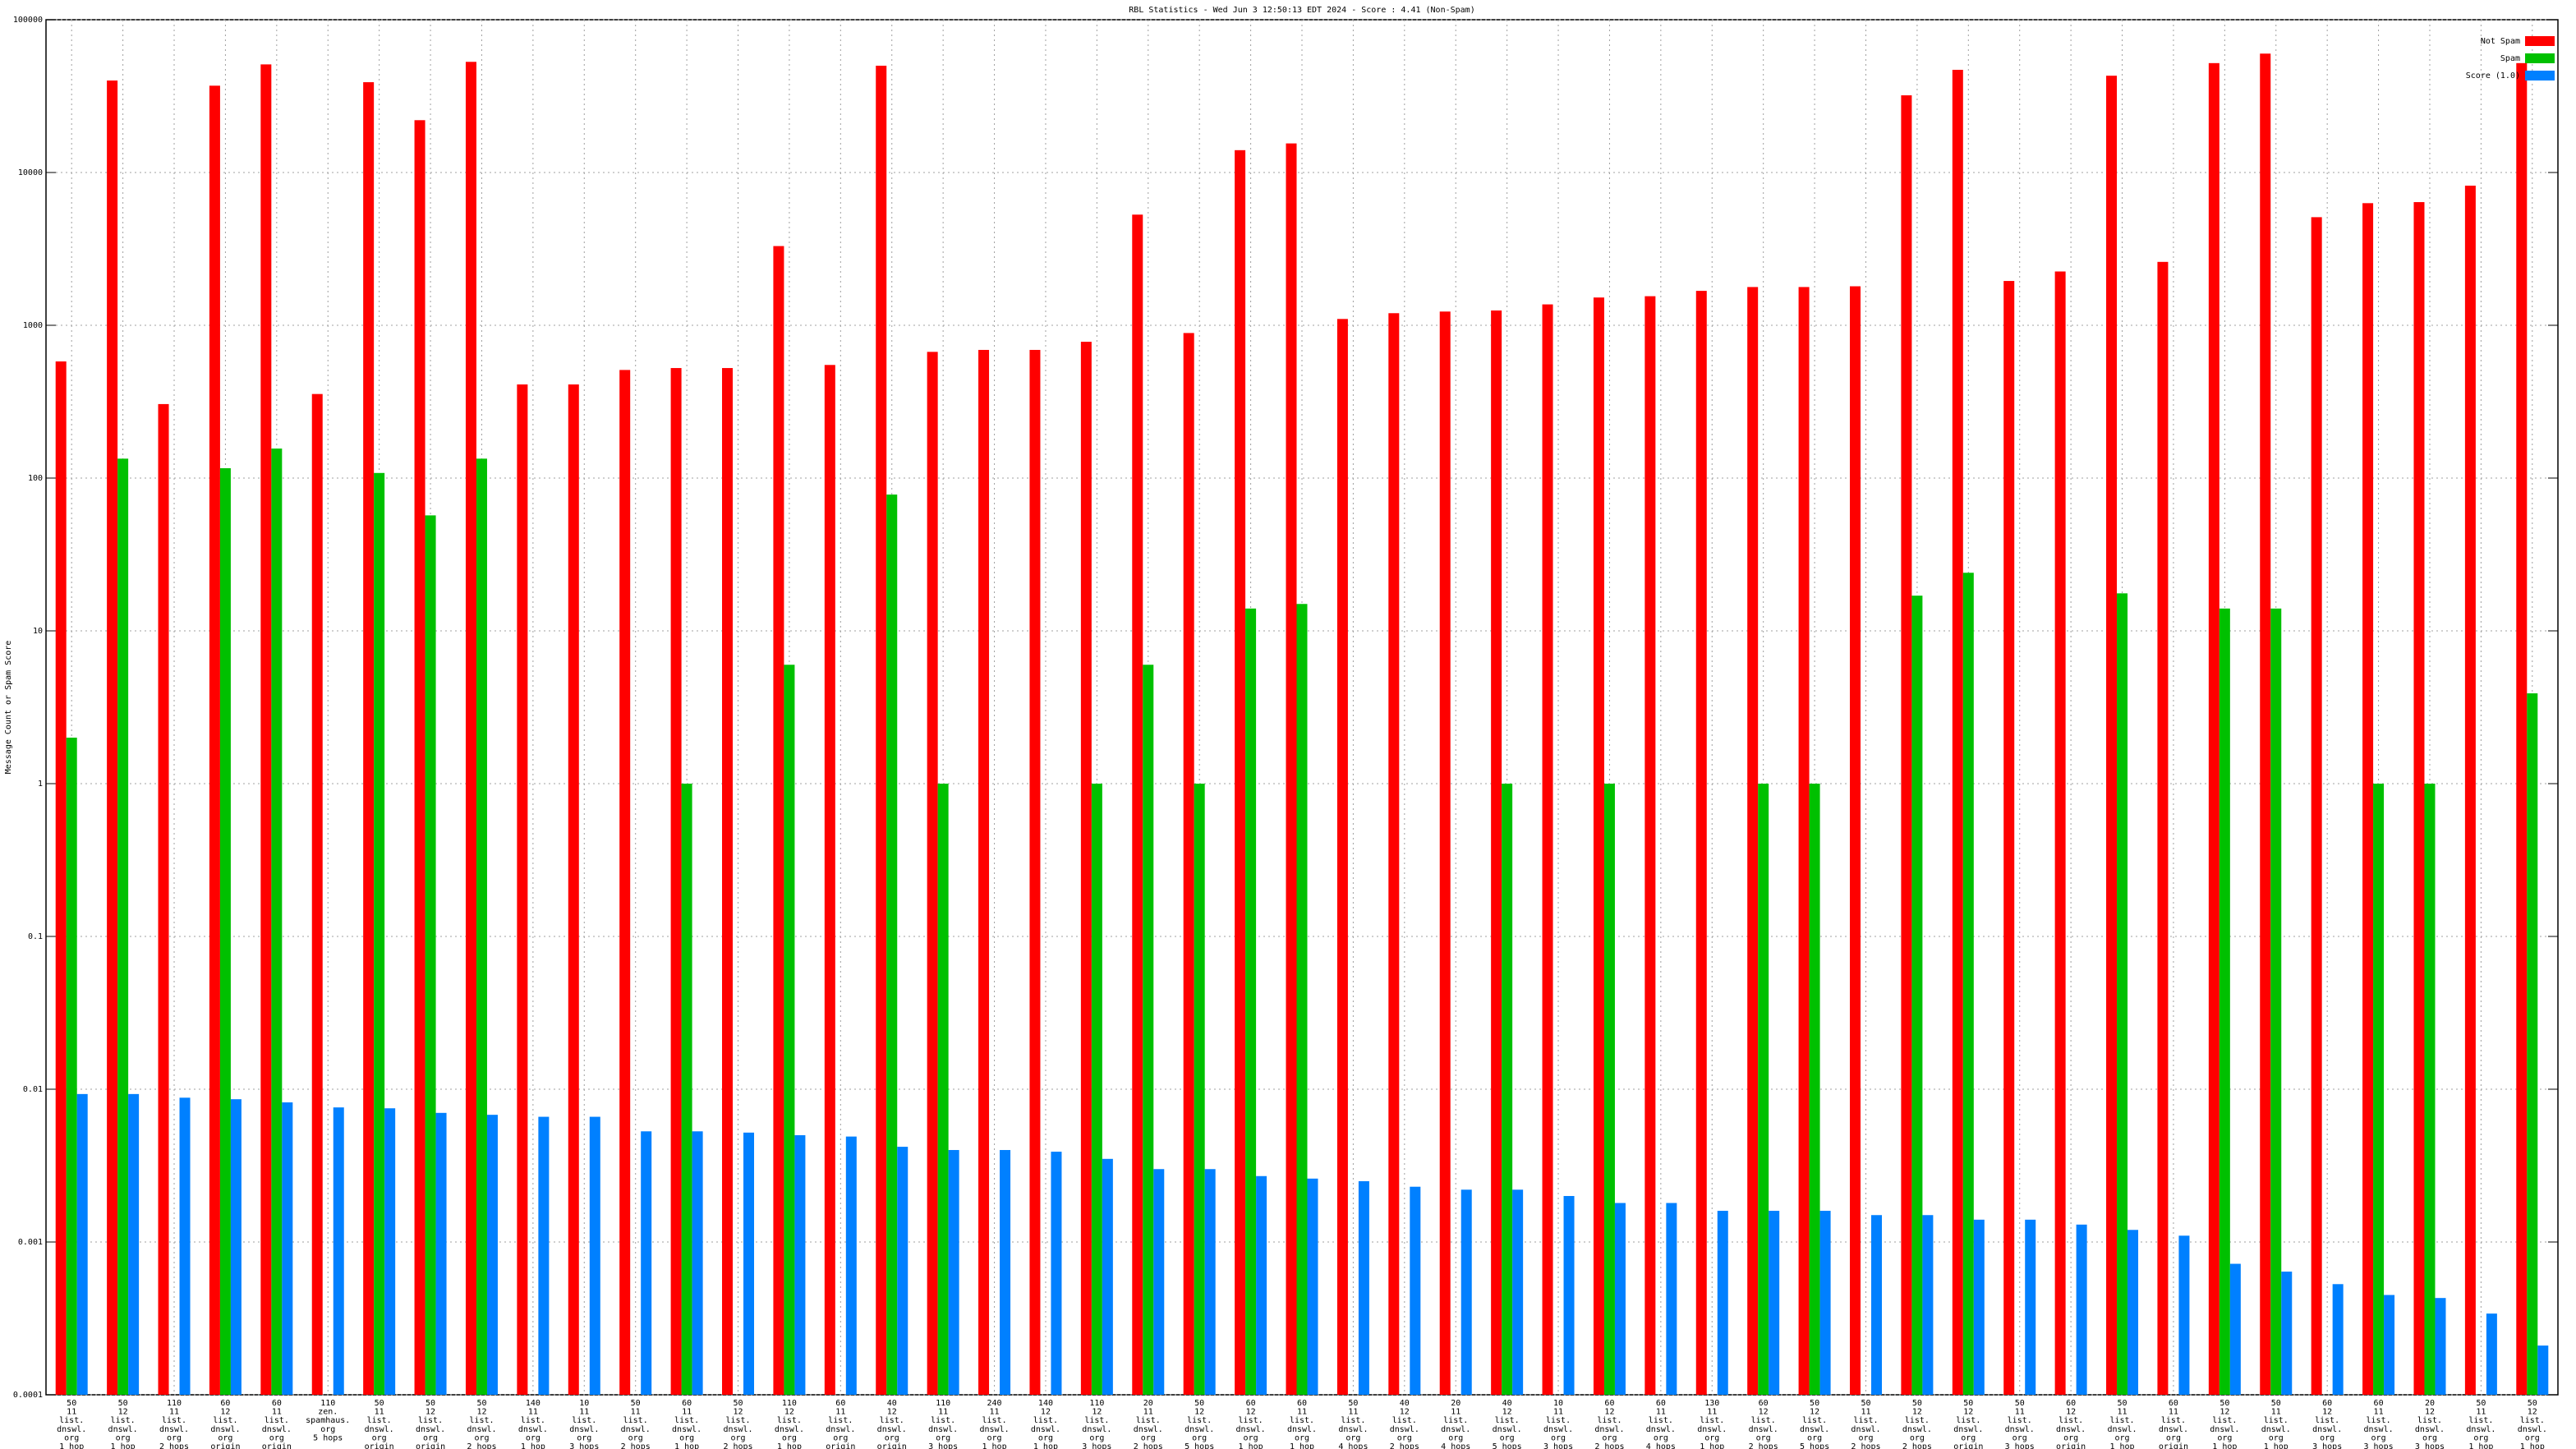 Image resolution: width=2576 pixels, height=1449 pixels. Describe the element at coordinates (1405, 1403) in the screenshot. I see `x-tick-label: 40` at that location.